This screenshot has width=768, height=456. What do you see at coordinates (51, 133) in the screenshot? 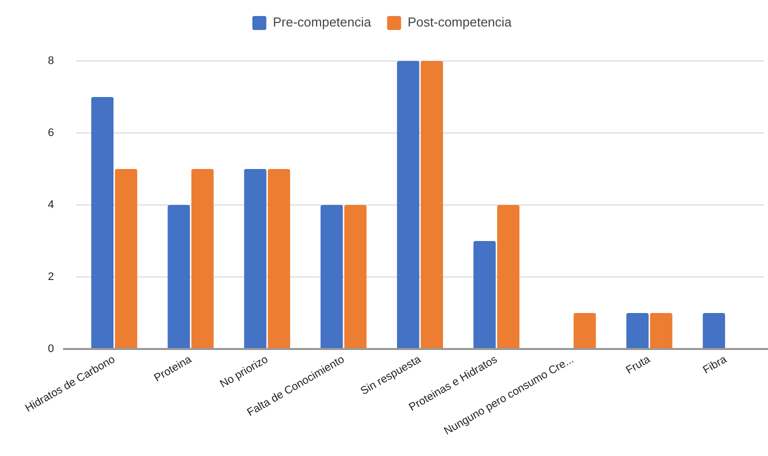
I see `y-tick-label: 6` at bounding box center [51, 133].